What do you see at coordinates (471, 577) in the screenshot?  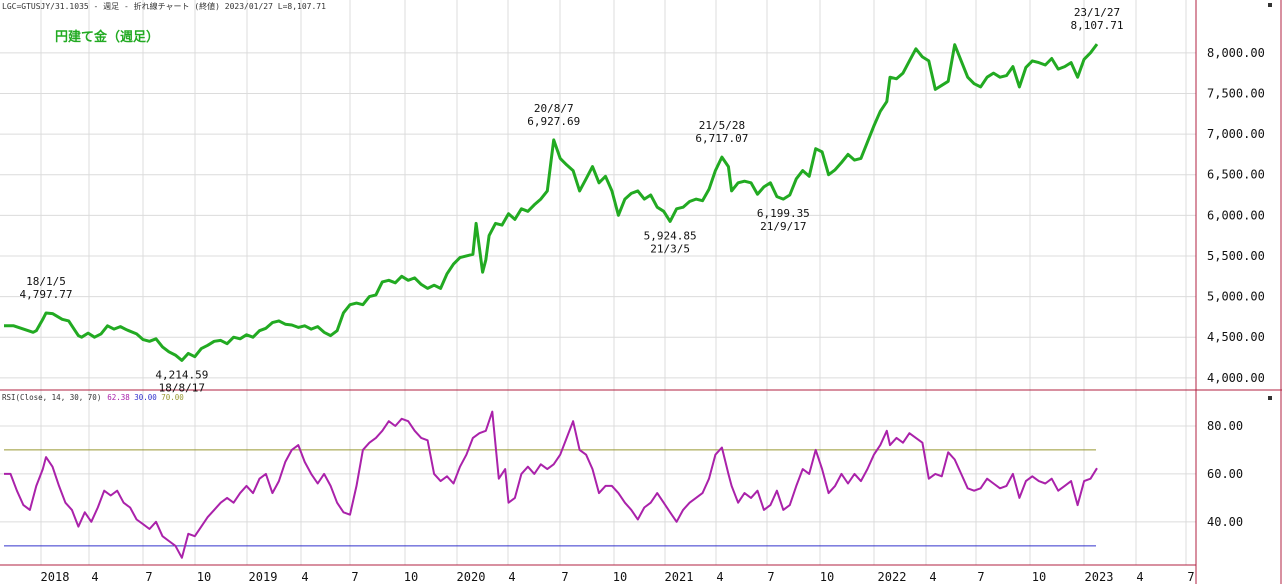 I see `x-tick-label: 2020` at bounding box center [471, 577].